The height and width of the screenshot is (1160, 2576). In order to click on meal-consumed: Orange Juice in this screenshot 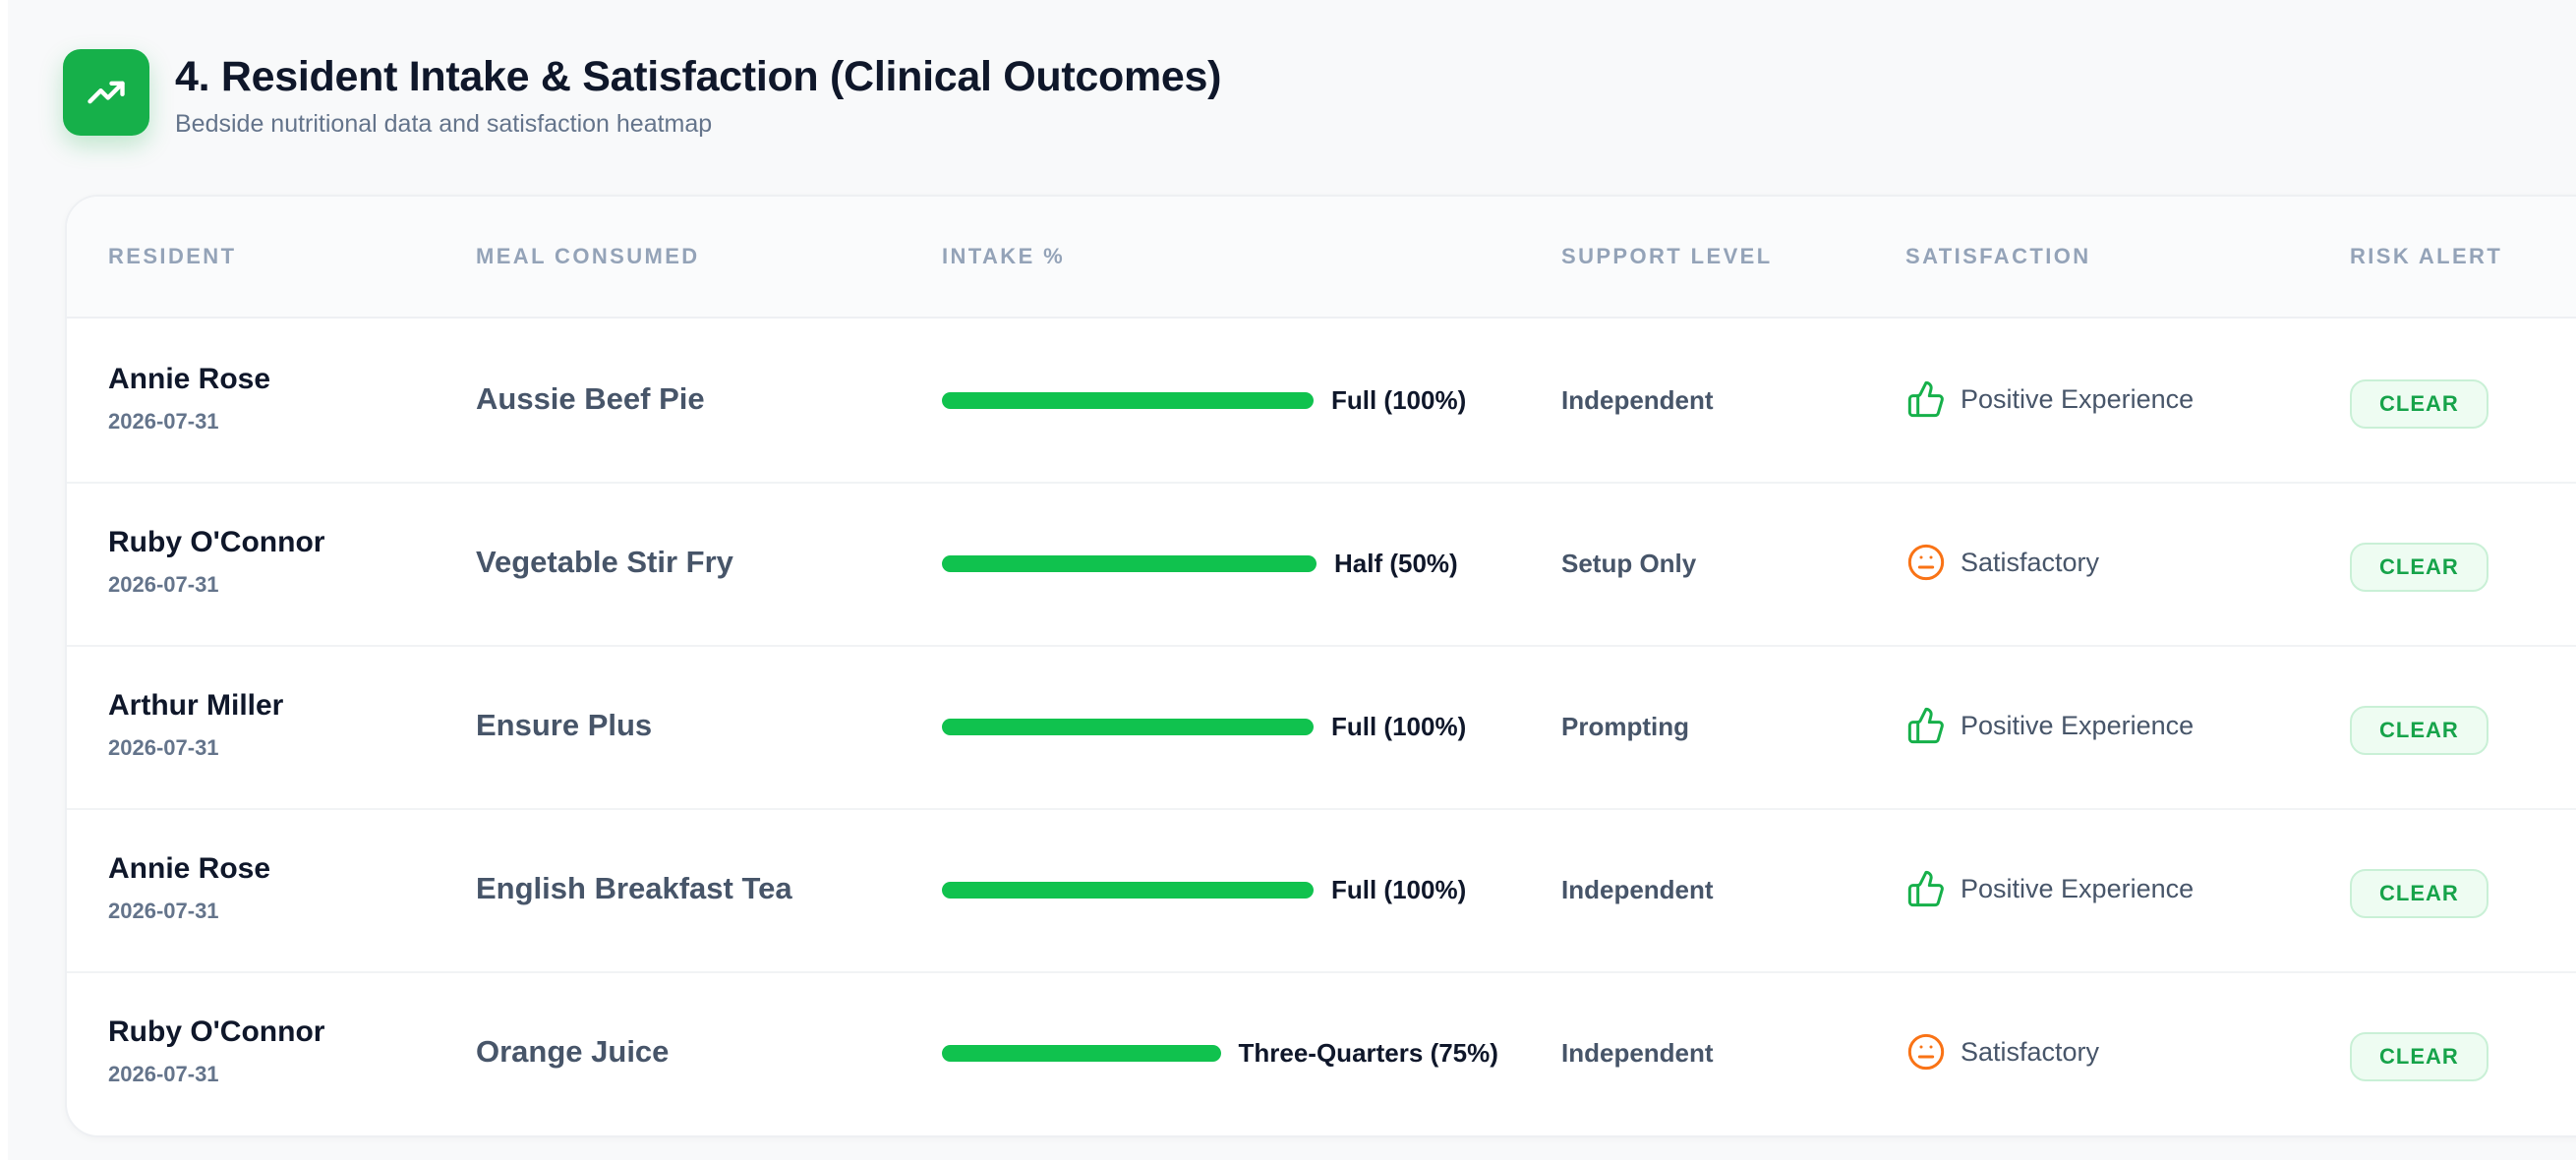, I will do `click(573, 1051)`.